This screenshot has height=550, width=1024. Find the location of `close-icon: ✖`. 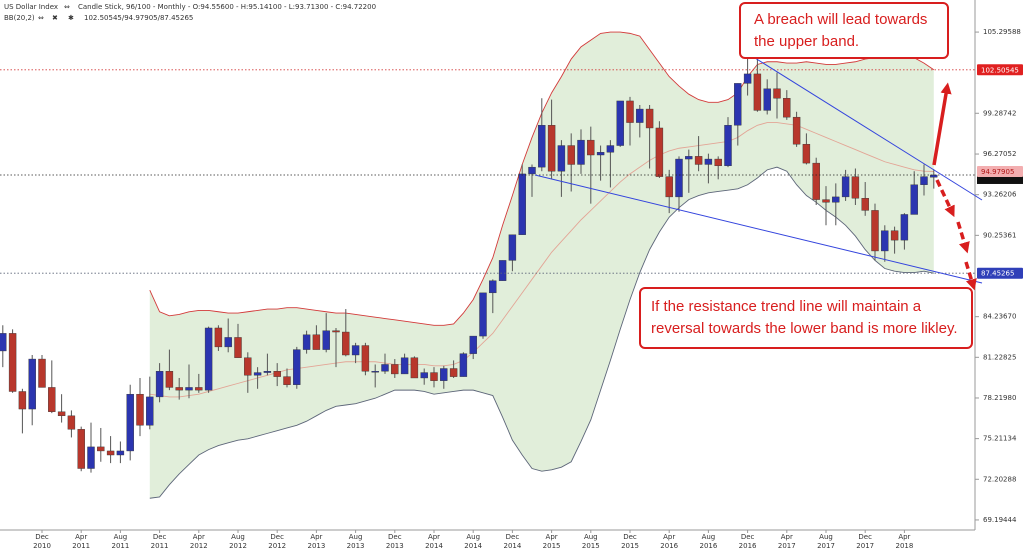

close-icon: ✖ is located at coordinates (55, 18).